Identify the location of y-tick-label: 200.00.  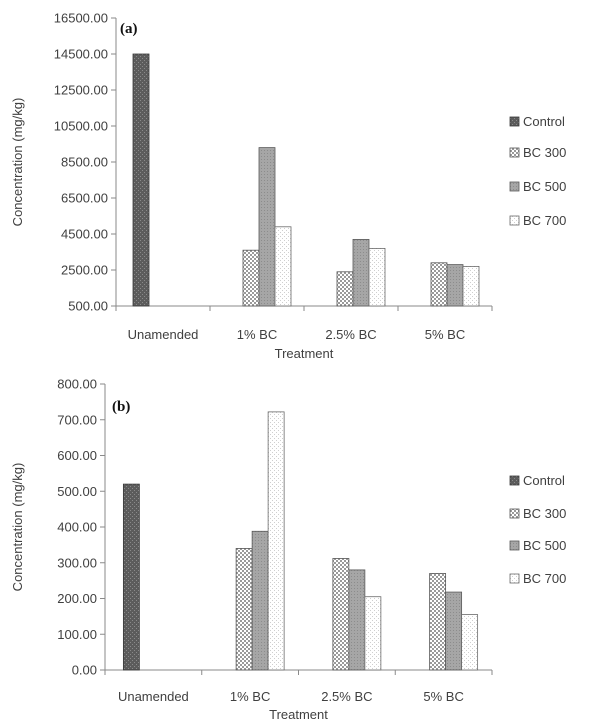
(77, 598).